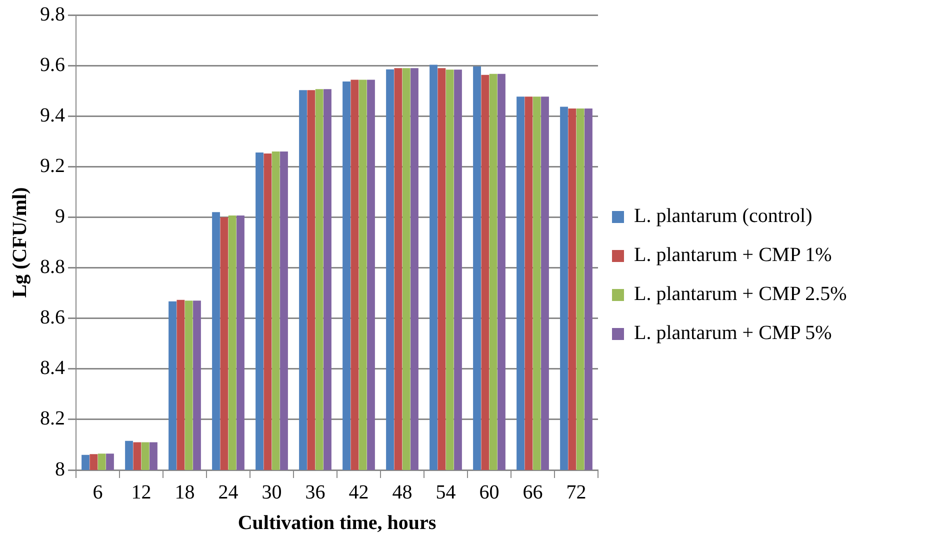 Image resolution: width=933 pixels, height=545 pixels. What do you see at coordinates (20, 242) in the screenshot?
I see `y-axis-title: Lg (CFU/ml)` at bounding box center [20, 242].